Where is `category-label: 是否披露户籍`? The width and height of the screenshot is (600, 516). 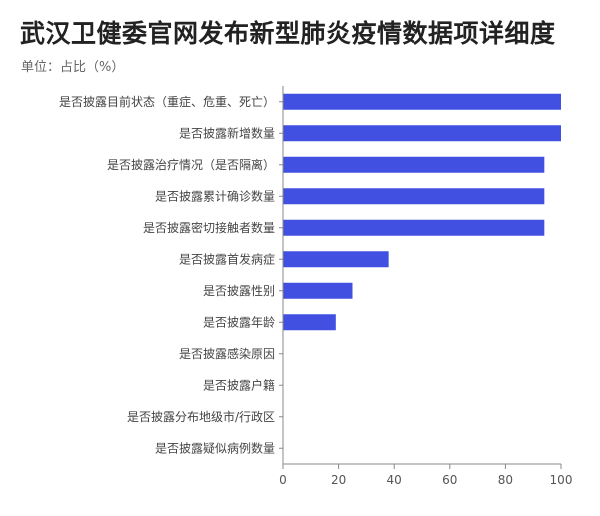
category-label: 是否披露户籍 is located at coordinates (239, 384).